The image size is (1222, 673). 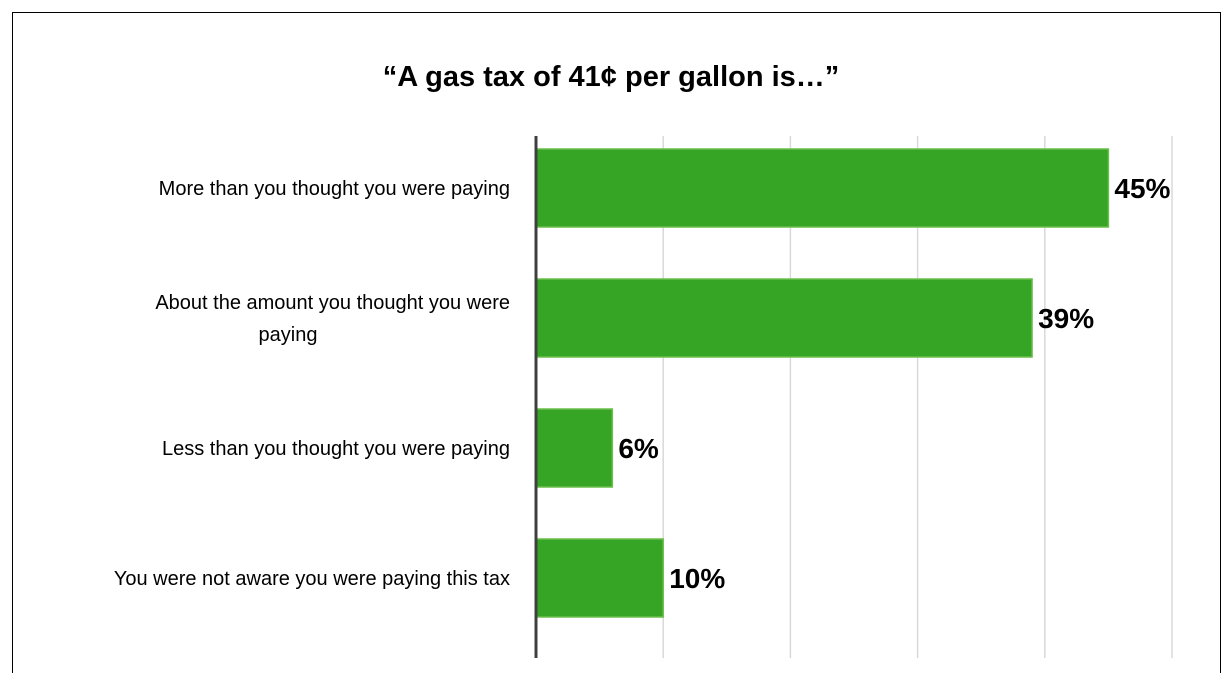 I want to click on category-label: About the amount you thought you were, so click(x=332, y=303).